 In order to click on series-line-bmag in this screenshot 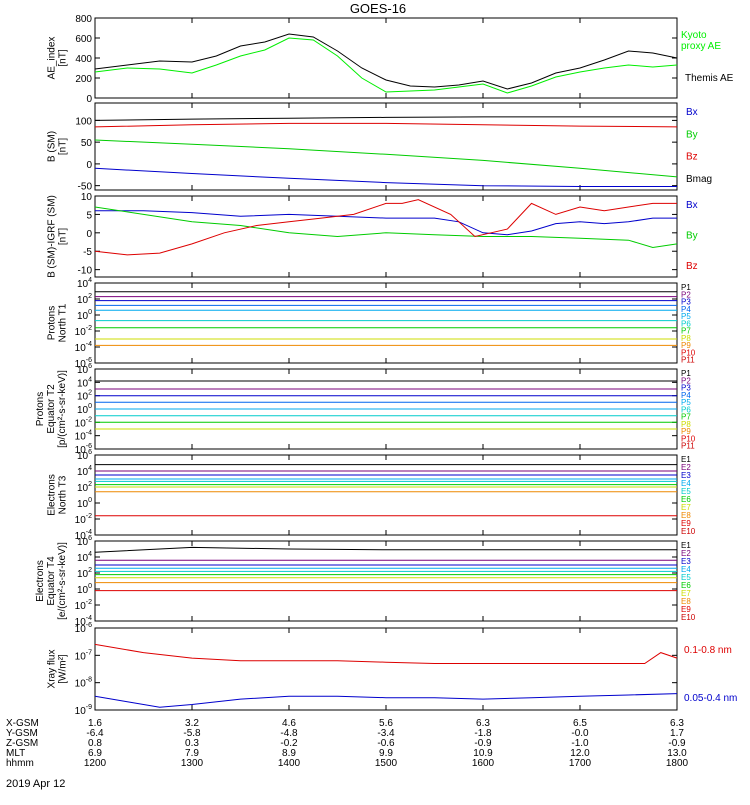, I will do `click(385, 118)`.